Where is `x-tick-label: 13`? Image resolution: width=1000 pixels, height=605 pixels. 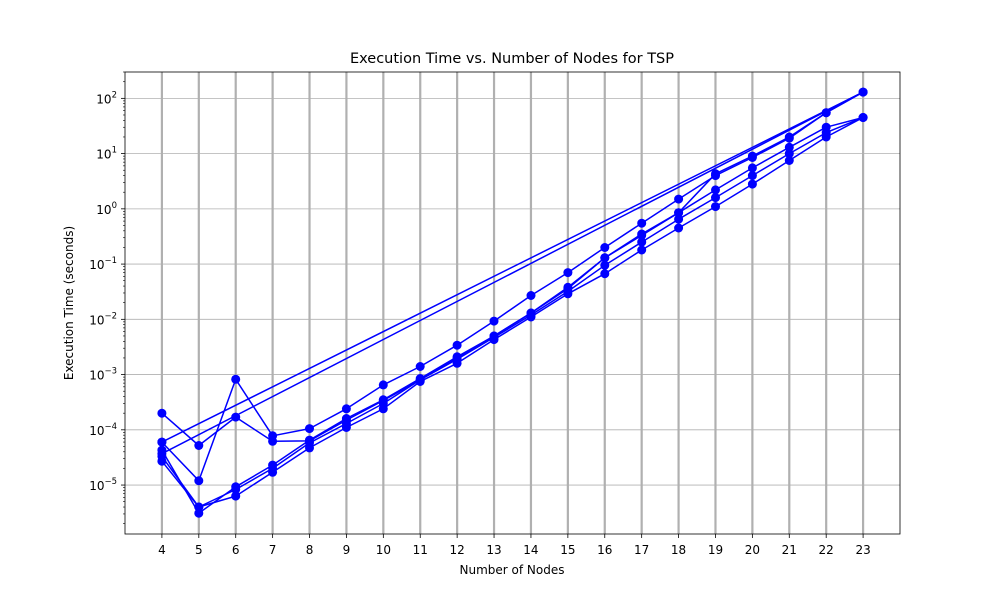
x-tick-label: 13 is located at coordinates (493, 550).